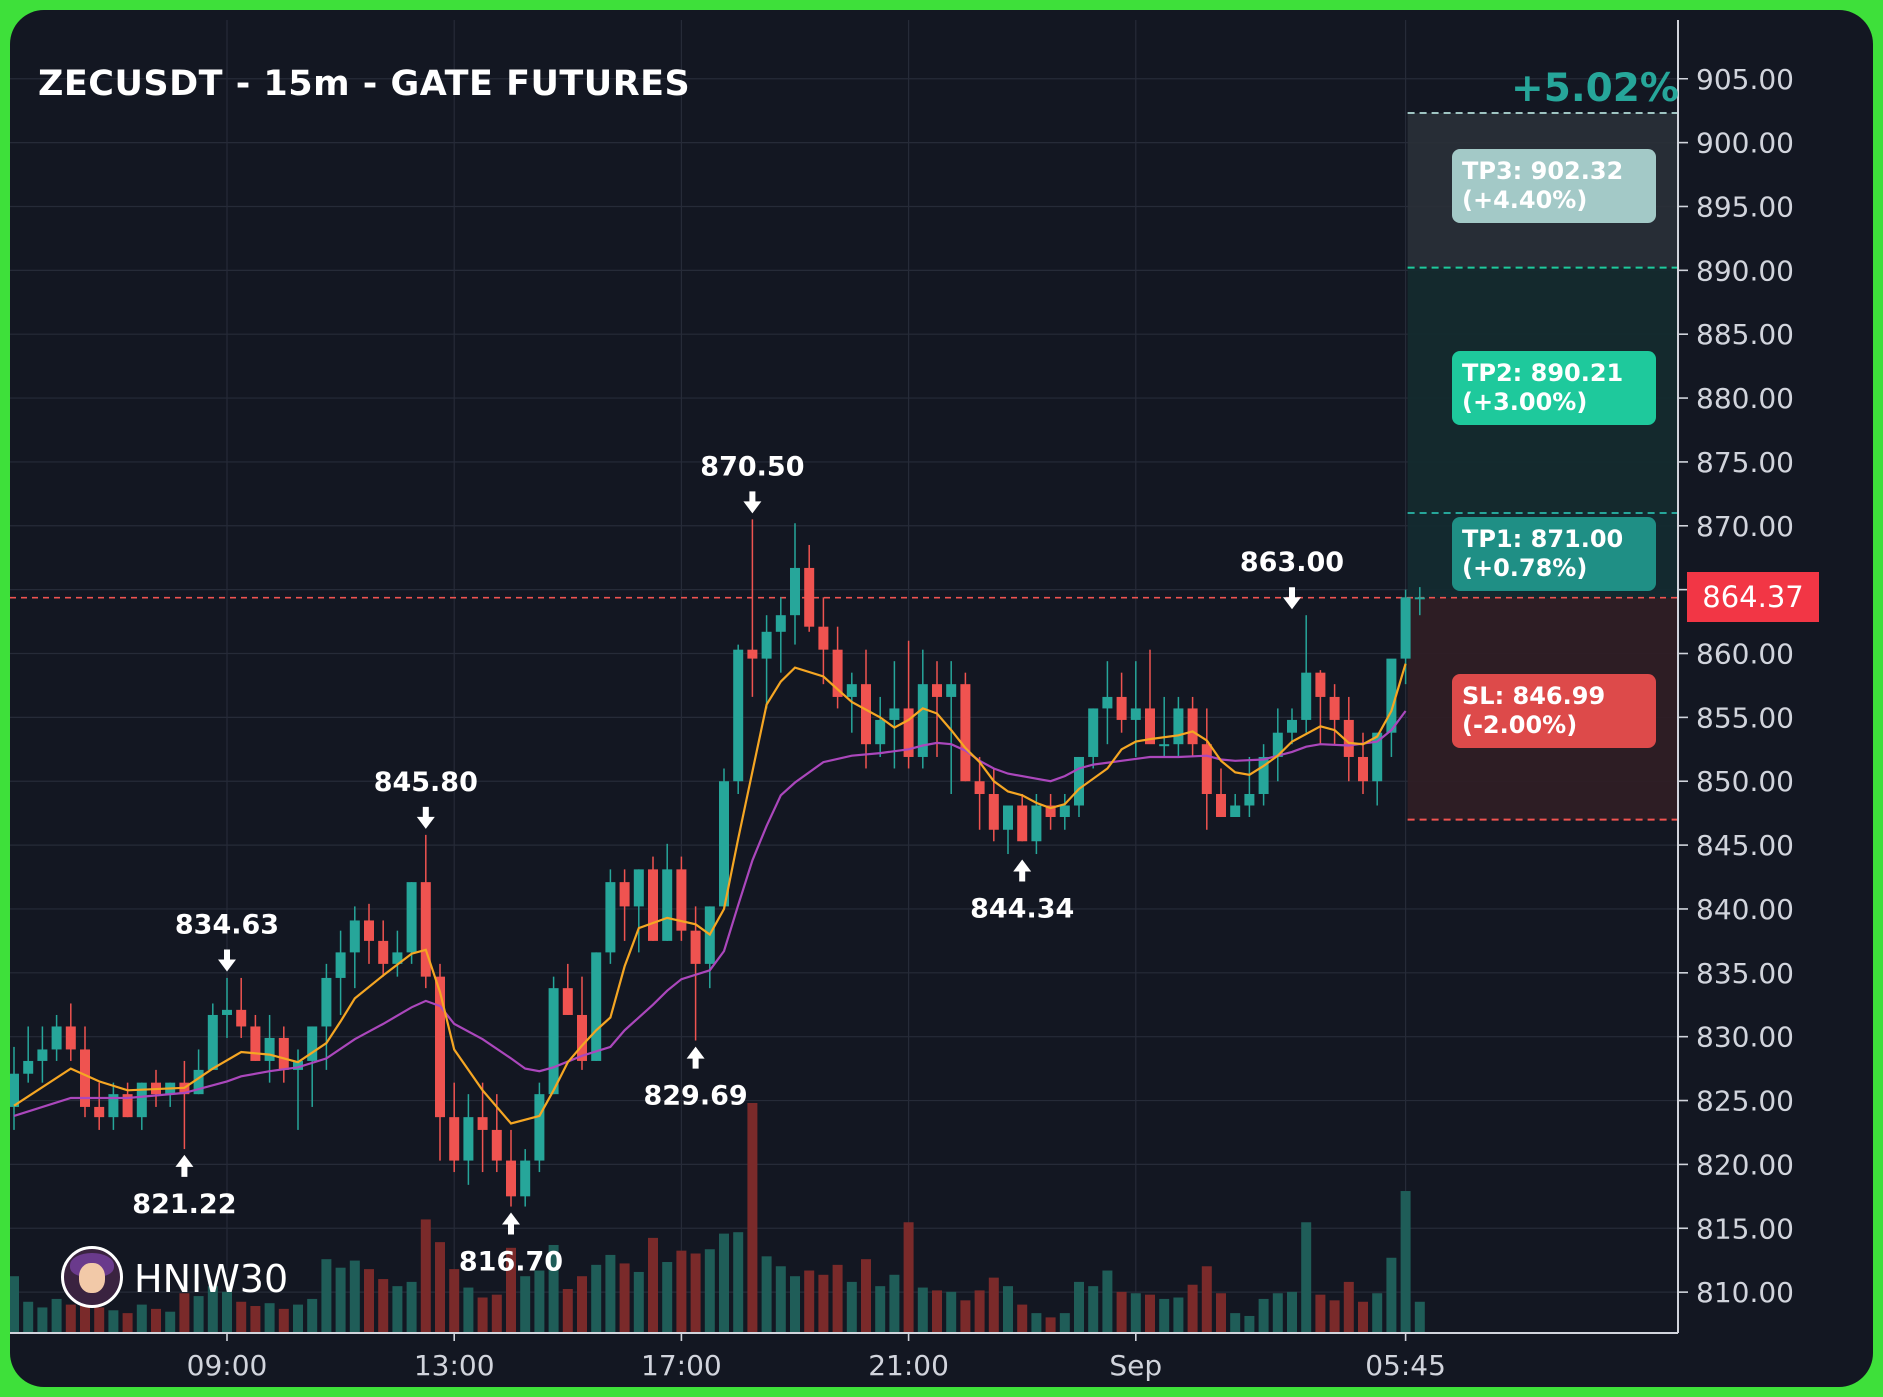 This screenshot has width=1883, height=1397. What do you see at coordinates (1745, 462) in the screenshot?
I see `price-tick-label: 875.00` at bounding box center [1745, 462].